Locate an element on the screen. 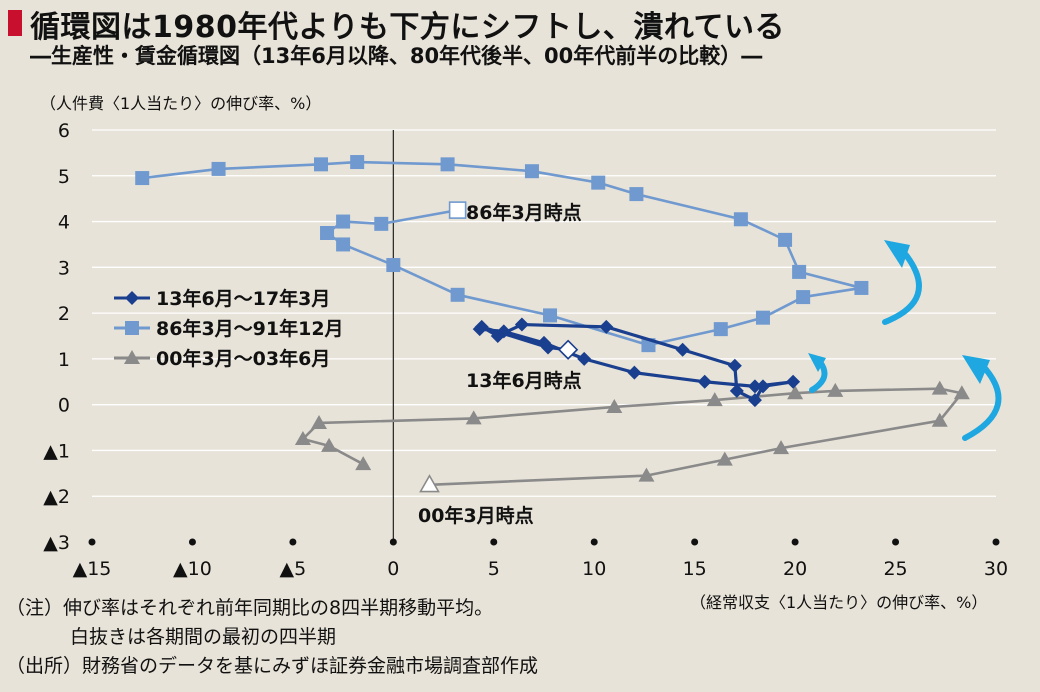 The image size is (1040, 692). y-tick-label: ▲2 is located at coordinates (56, 497).